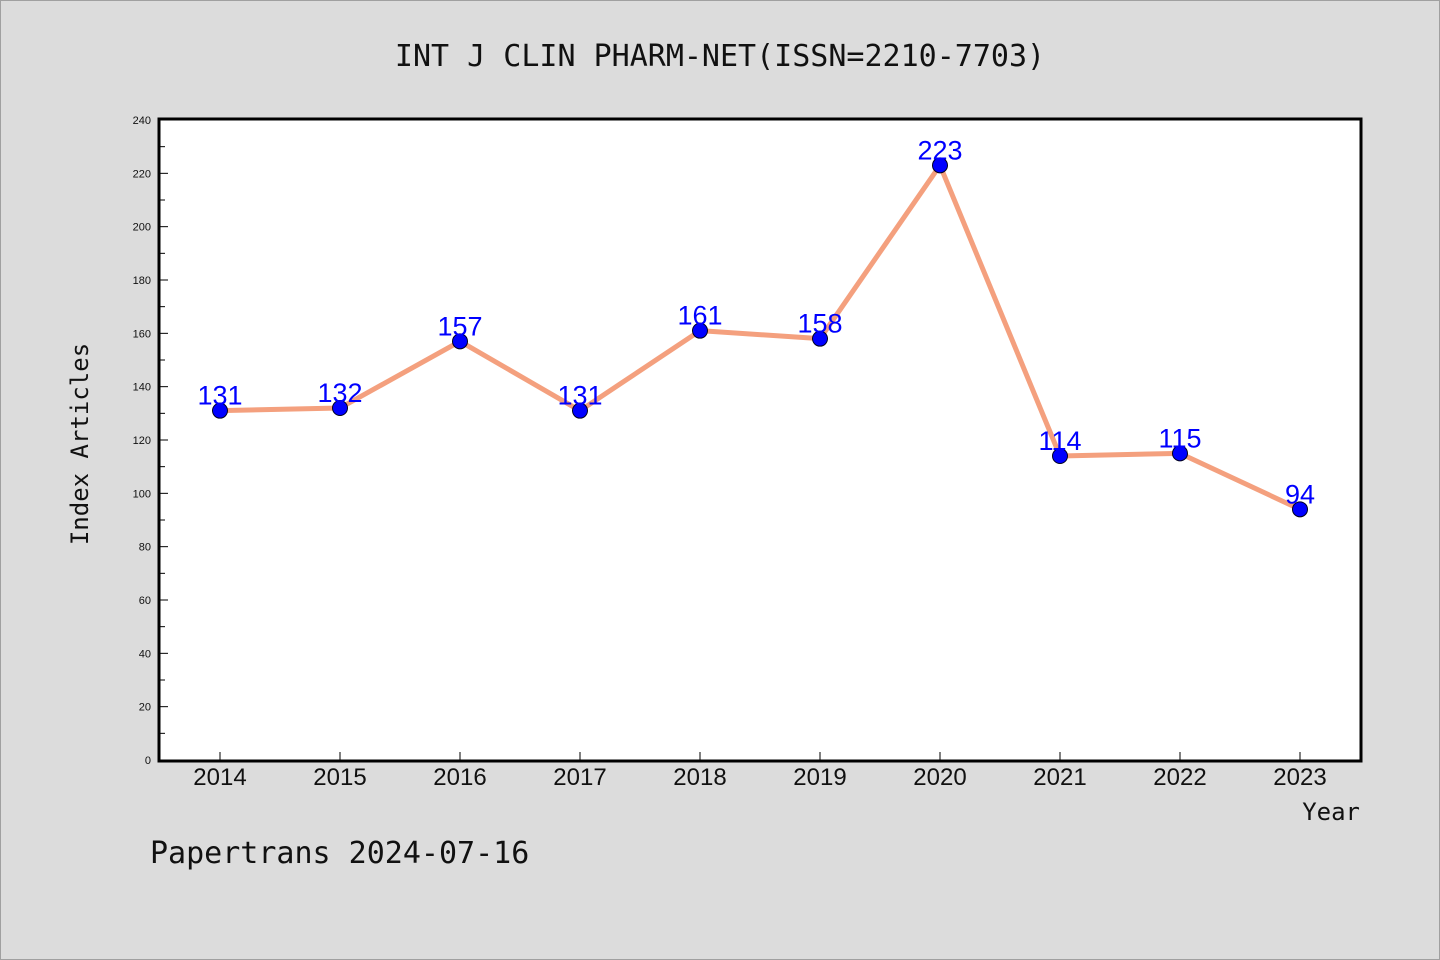  Describe the element at coordinates (142, 121) in the screenshot. I see `y-tick-label: 240` at that location.